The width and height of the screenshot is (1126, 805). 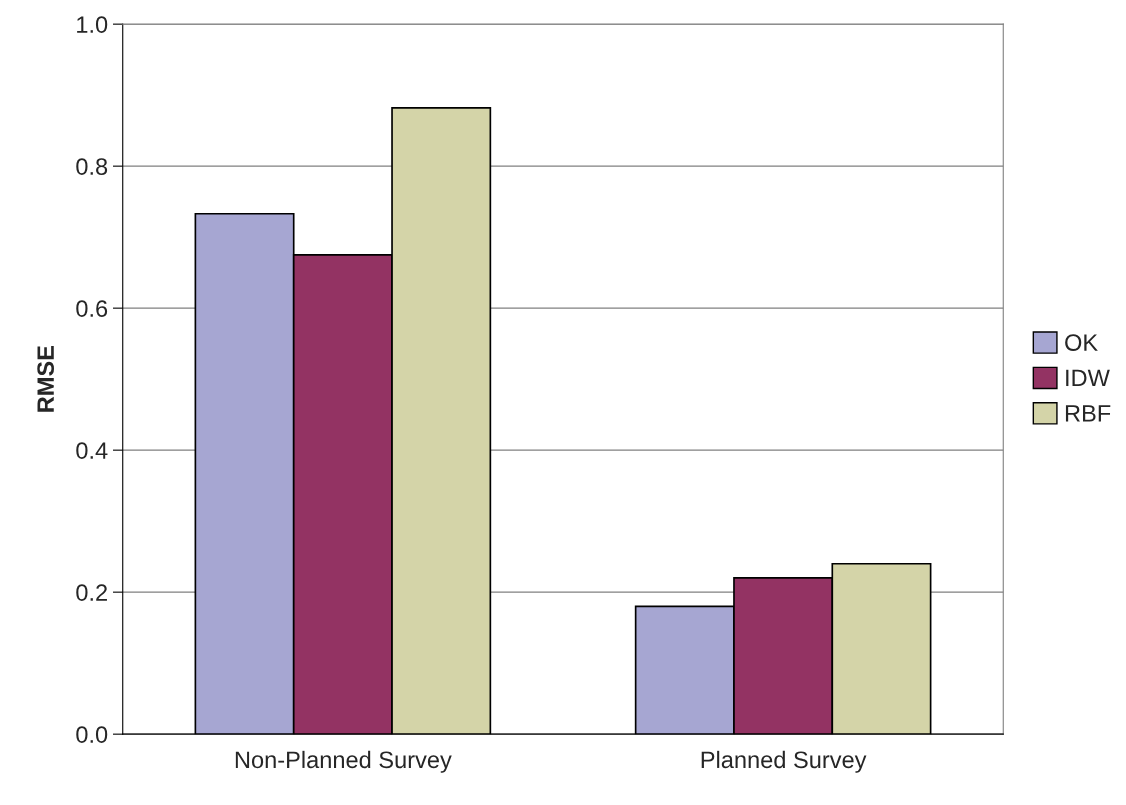 What do you see at coordinates (1088, 378) in the screenshot?
I see `legend-label: IDW` at bounding box center [1088, 378].